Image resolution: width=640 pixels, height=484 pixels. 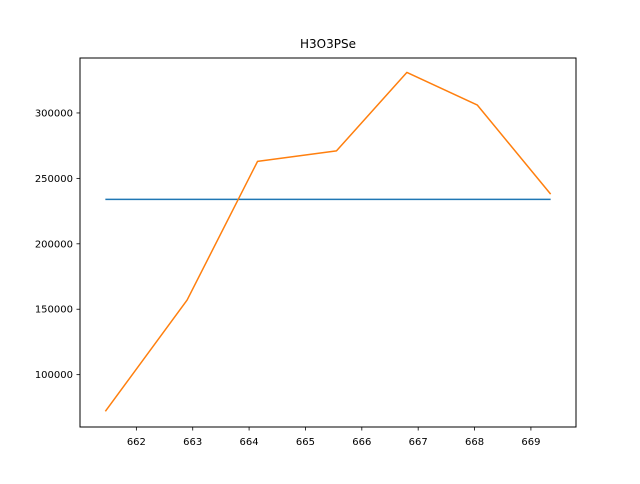 I want to click on y-tick-label: 300000, so click(x=54, y=113).